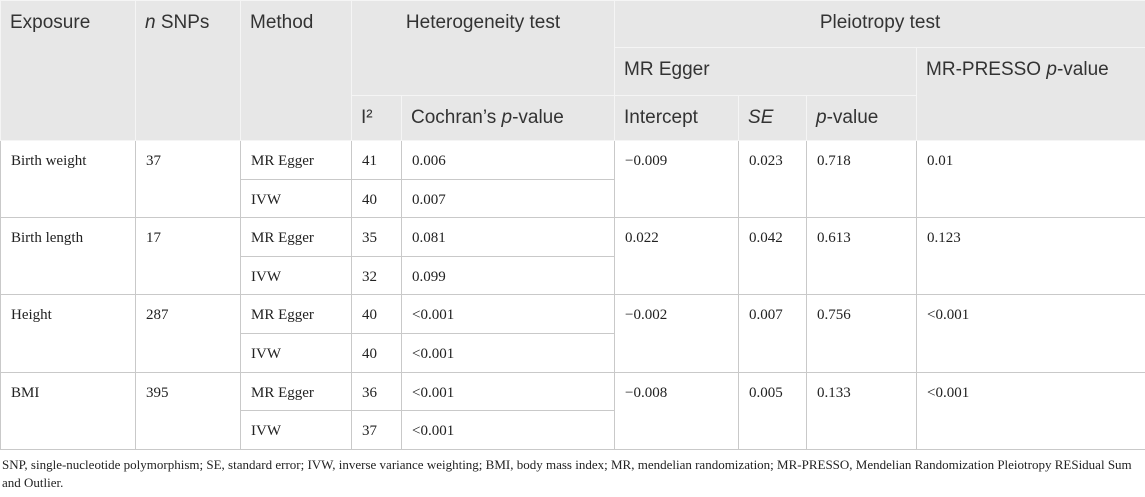 The image size is (1145, 497). I want to click on header-cell: Heterogeneity test, so click(483, 48).